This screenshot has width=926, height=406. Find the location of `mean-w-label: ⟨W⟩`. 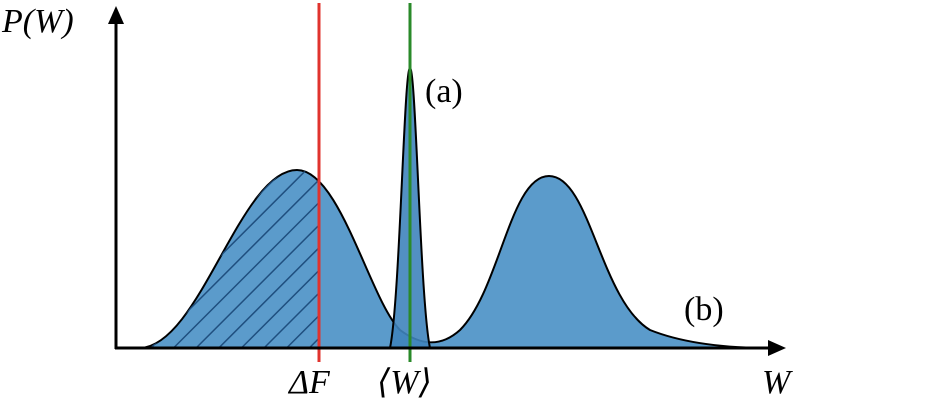

mean-w-label: ⟨W⟩ is located at coordinates (404, 382).